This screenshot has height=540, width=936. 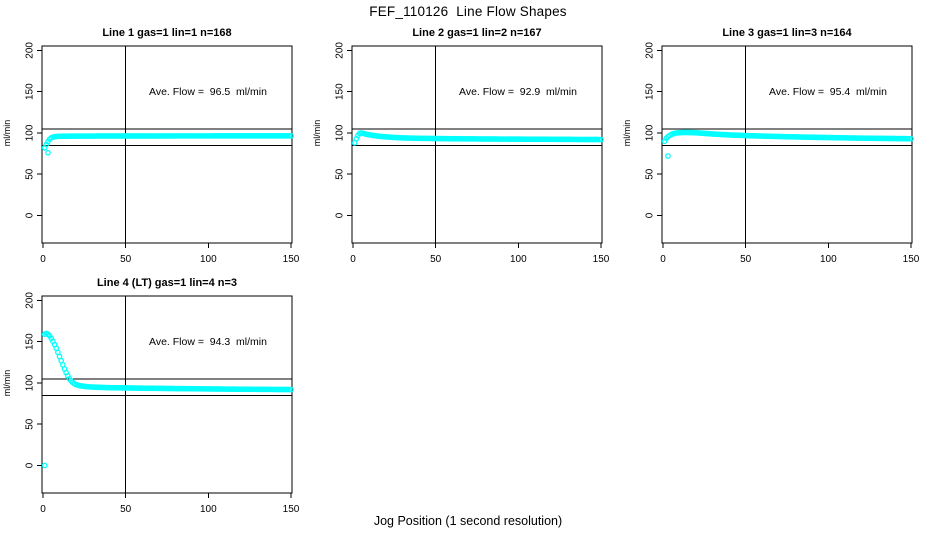 I want to click on plot-canvas-line-1: 0 50 100 150 200 0 50 100 150 ml/min, so click(x=151, y=153).